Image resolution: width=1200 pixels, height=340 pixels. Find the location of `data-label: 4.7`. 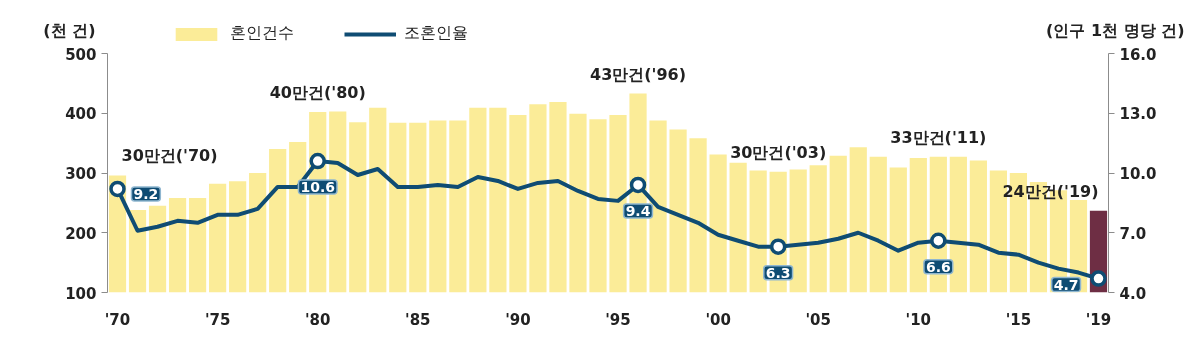

data-label: 4.7 is located at coordinates (1066, 284).